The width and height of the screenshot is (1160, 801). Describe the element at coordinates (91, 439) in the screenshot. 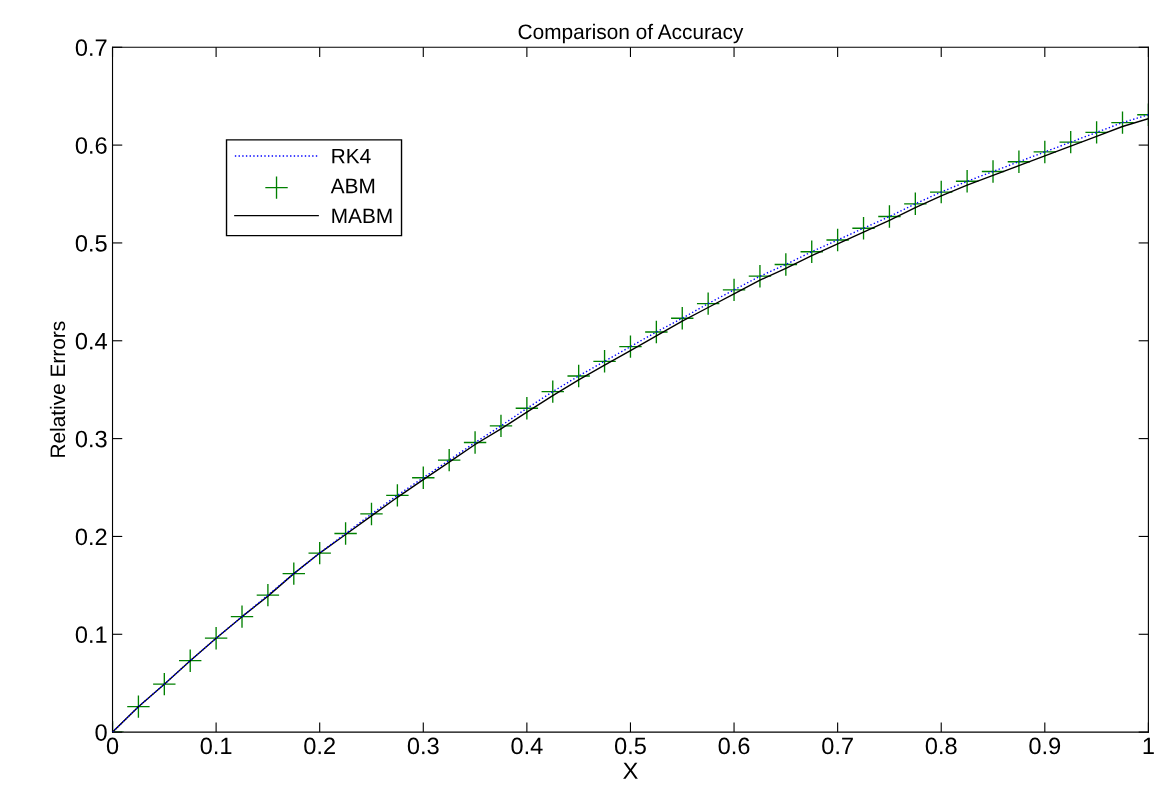

I see `y-tick-label: 0.3` at that location.